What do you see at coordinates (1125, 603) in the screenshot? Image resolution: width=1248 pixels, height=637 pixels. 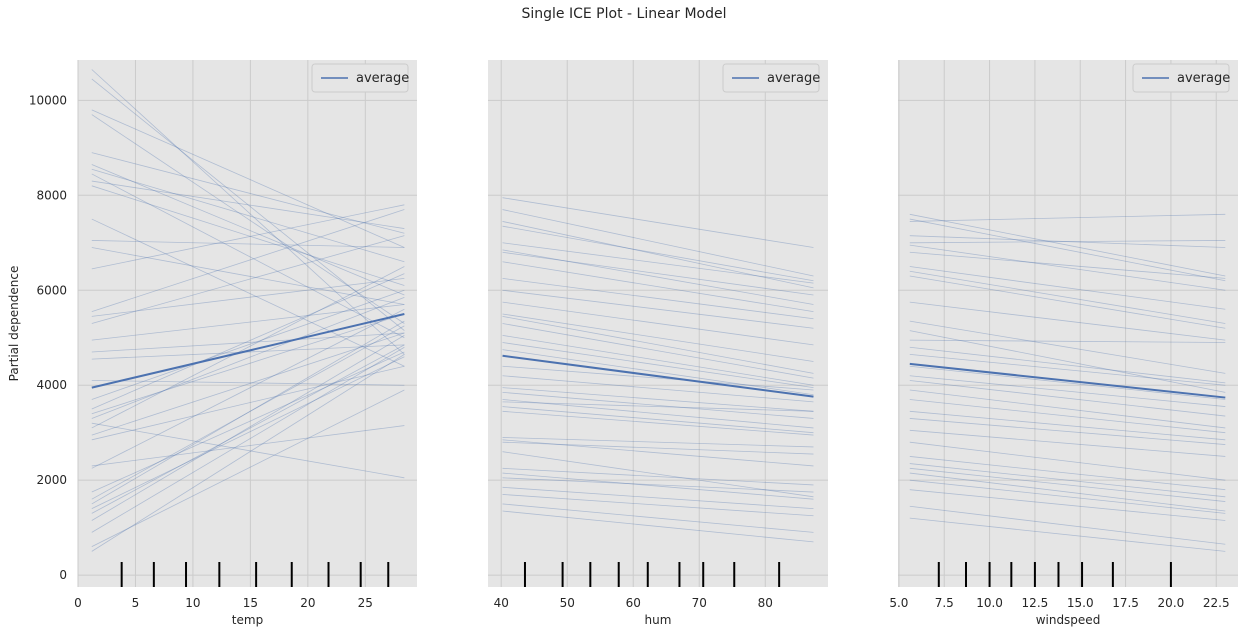 I see `x-tick-label: 17.5` at bounding box center [1125, 603].